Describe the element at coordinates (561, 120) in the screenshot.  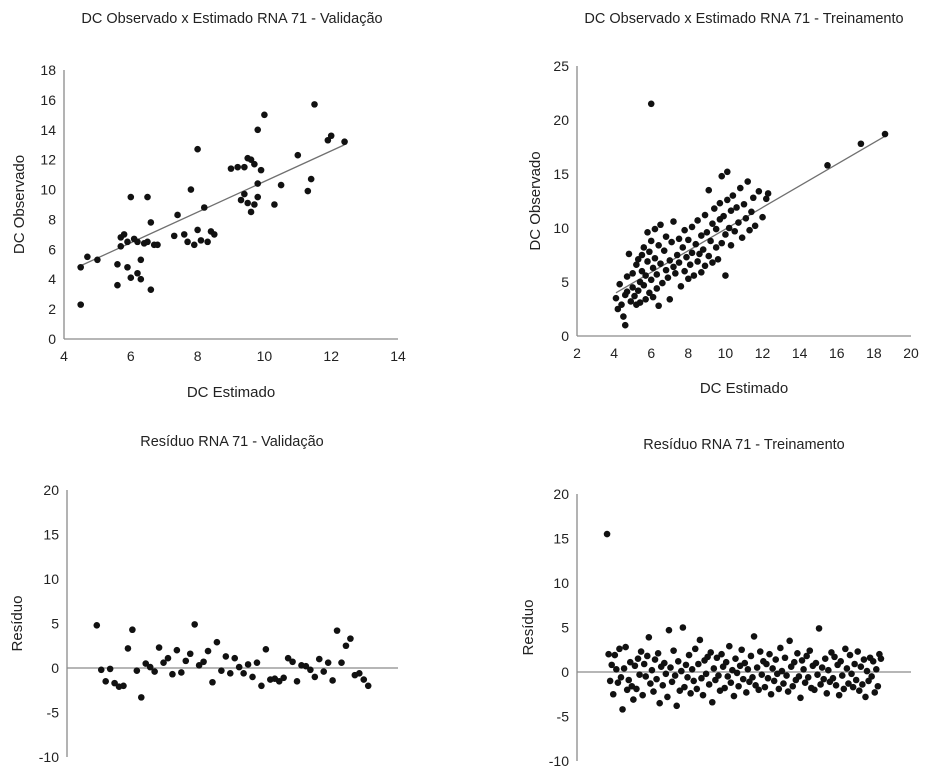
I see `y-tick-label: 20` at that location.